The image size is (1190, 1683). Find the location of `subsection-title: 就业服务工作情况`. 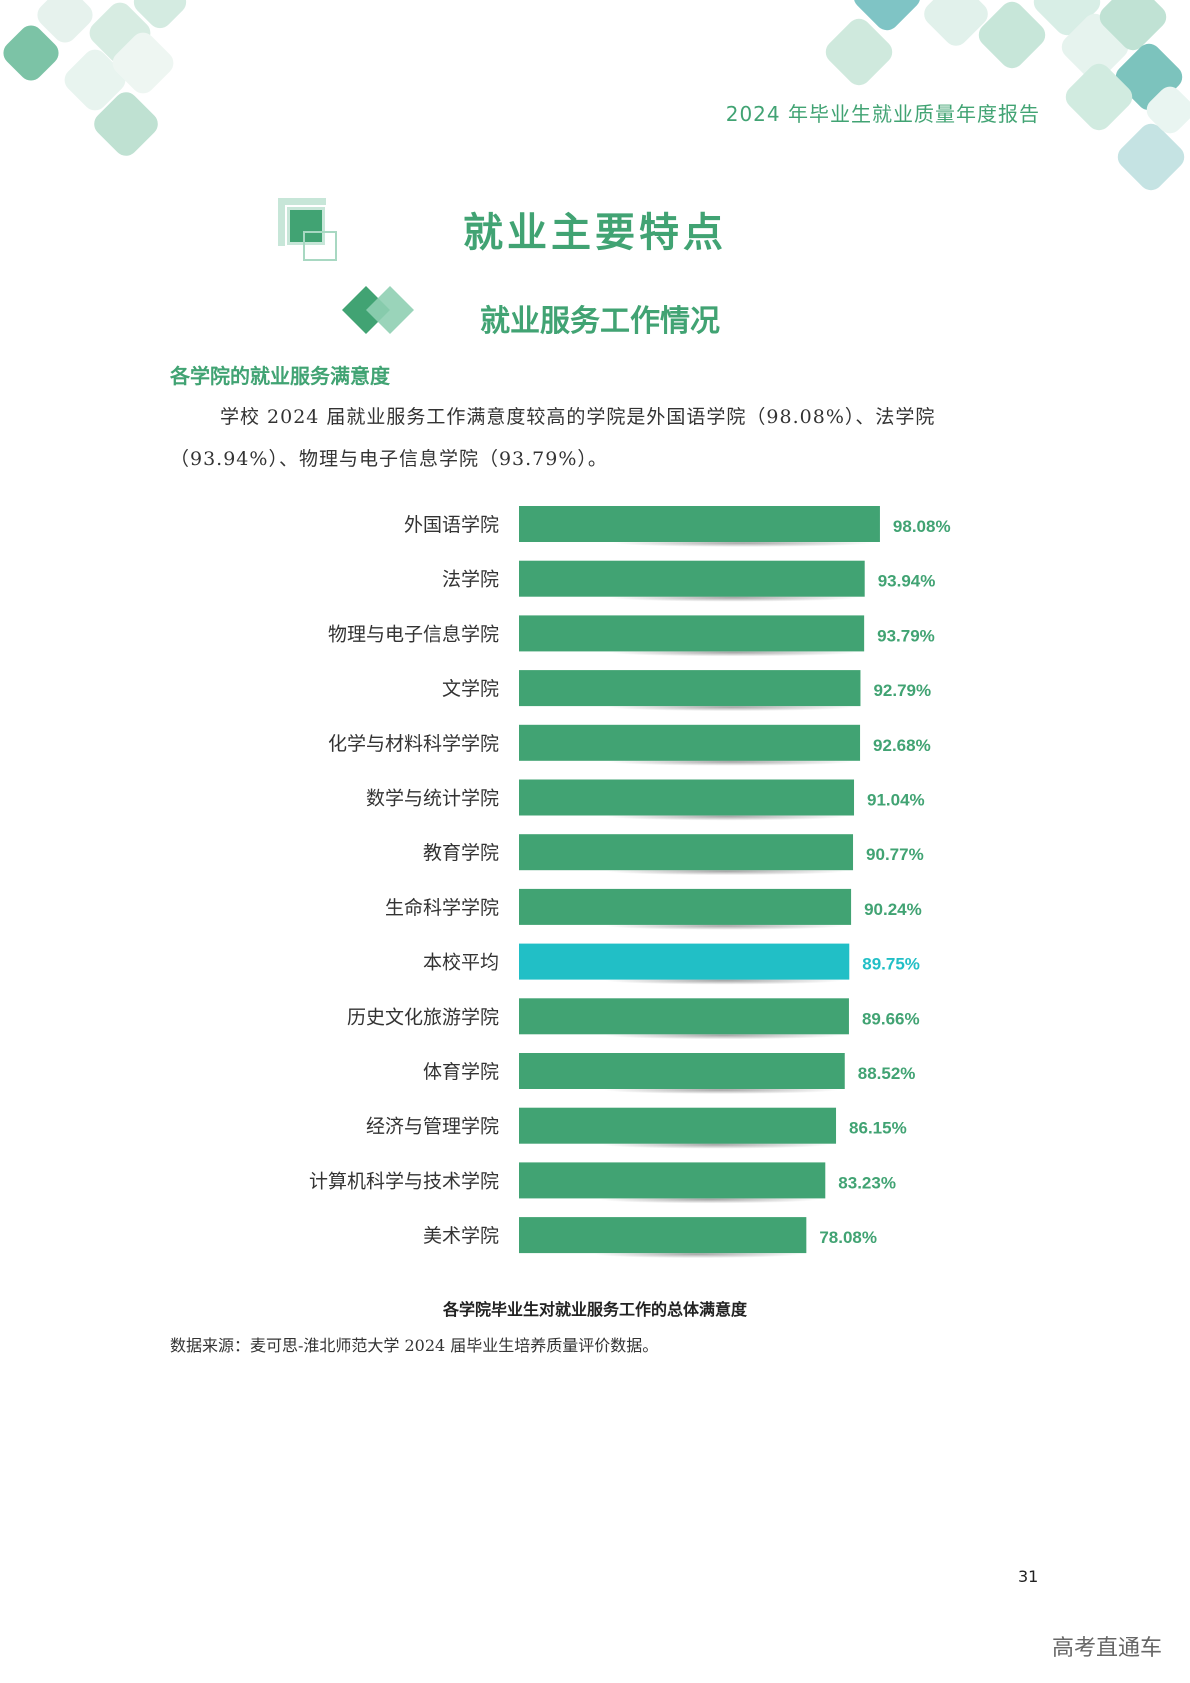

subsection-title: 就业服务工作情况 is located at coordinates (600, 321).